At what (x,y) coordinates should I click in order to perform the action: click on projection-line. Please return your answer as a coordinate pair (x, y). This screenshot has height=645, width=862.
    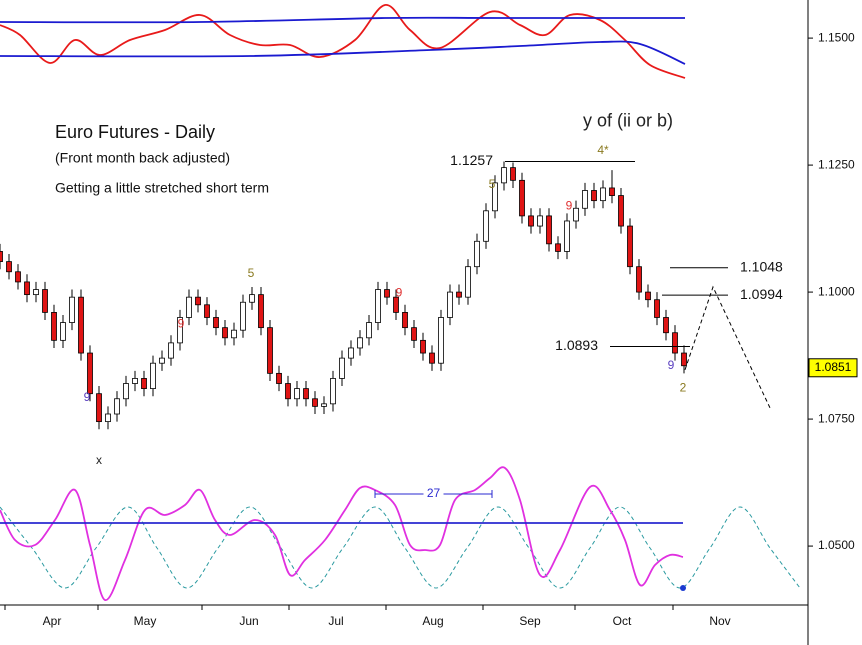
    Looking at the image, I should click on (727, 347).